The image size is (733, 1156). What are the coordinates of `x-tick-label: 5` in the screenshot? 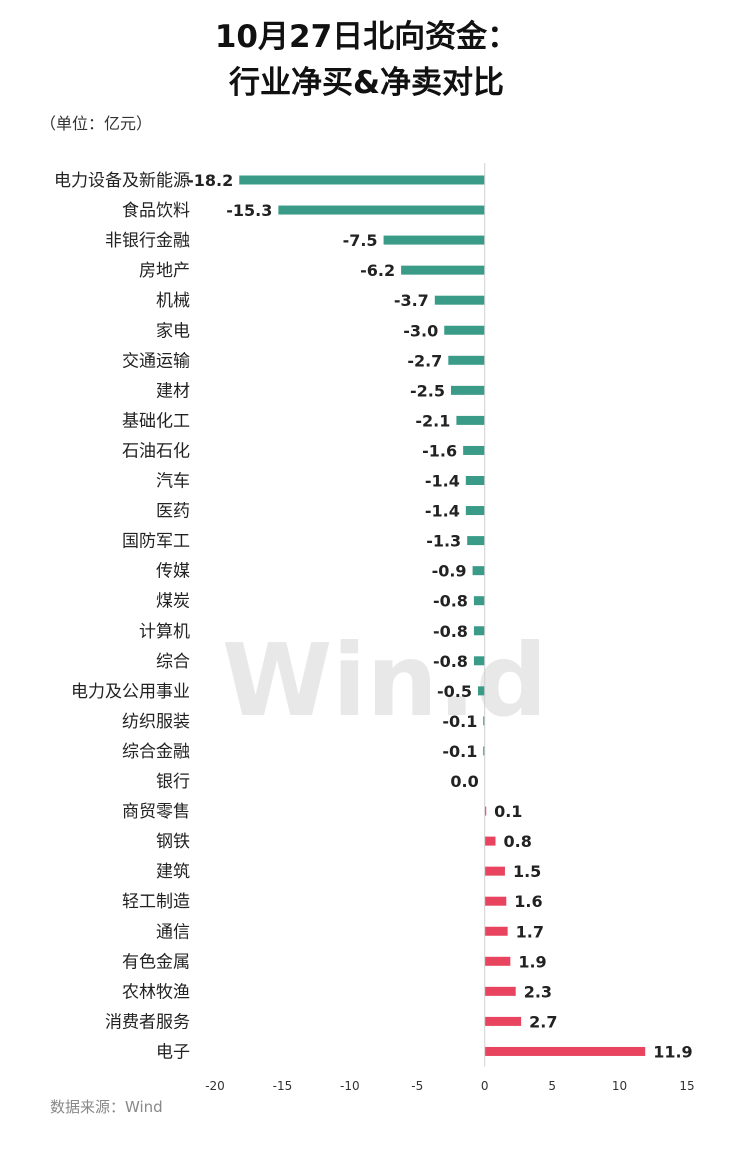 It's located at (552, 1086).